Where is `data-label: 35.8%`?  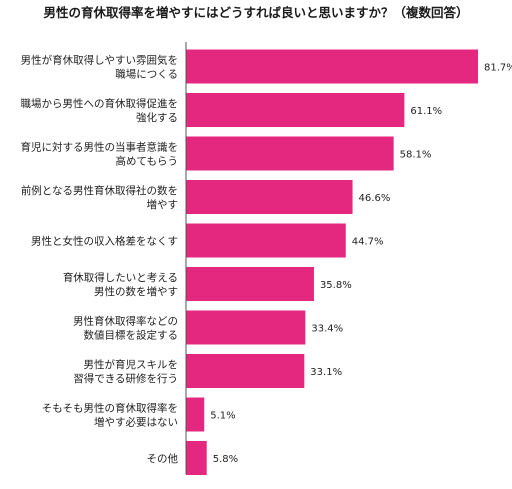
data-label: 35.8% is located at coordinates (336, 285).